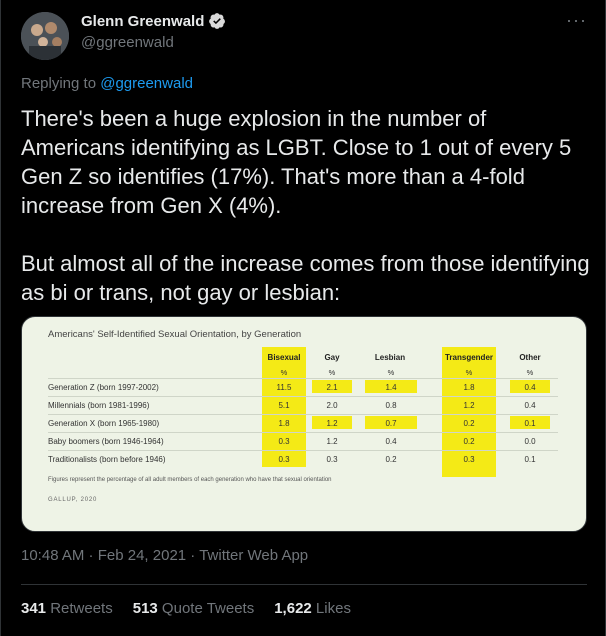 The height and width of the screenshot is (636, 606). What do you see at coordinates (304, 584) in the screenshot?
I see `divider` at bounding box center [304, 584].